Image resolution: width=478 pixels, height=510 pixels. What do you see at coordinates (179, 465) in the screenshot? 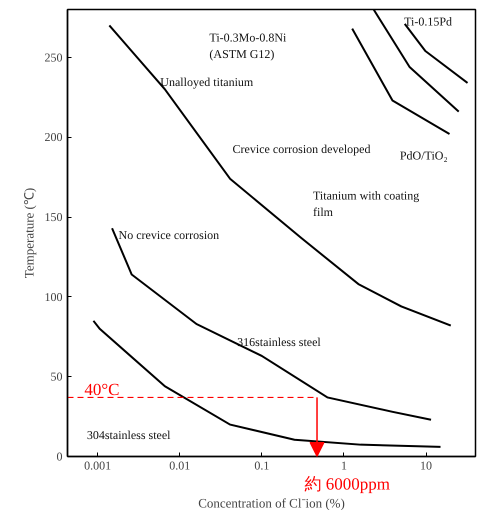
I see `x-tick-label: 0.01` at bounding box center [179, 465].